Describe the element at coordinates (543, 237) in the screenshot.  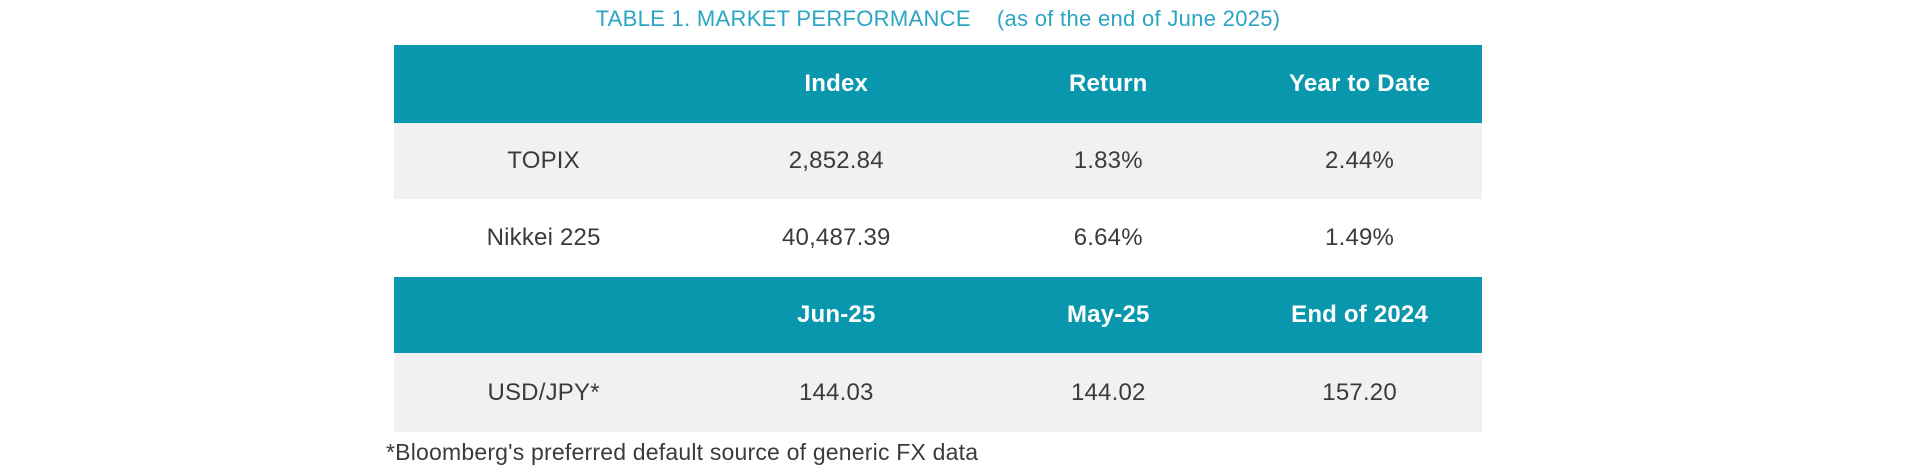
I see `nikkei-label: Nikkei 225` at that location.